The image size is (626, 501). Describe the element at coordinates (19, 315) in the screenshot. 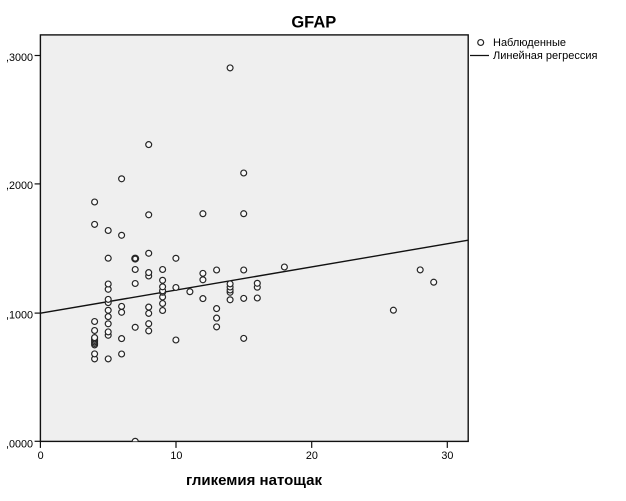

I see `svg-text: ,1000` at that location.